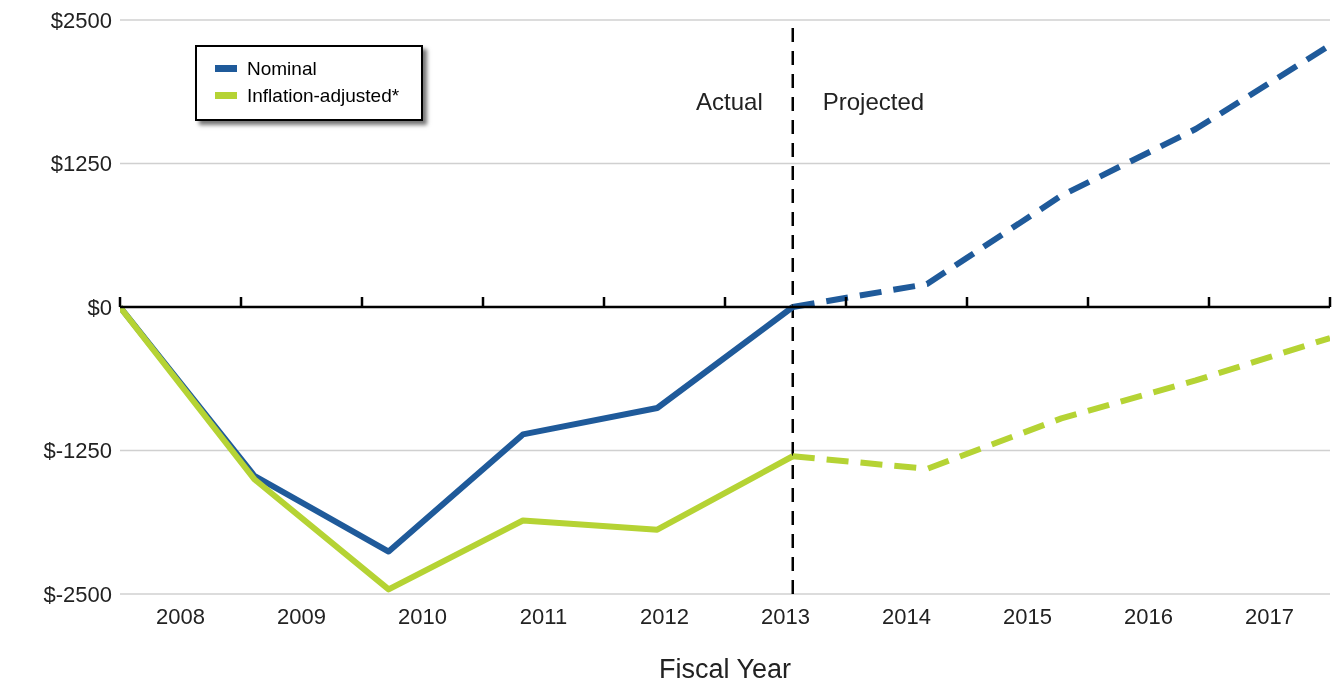 The width and height of the screenshot is (1338, 692). Describe the element at coordinates (180, 616) in the screenshot. I see `x-tick-label: 2008` at that location.